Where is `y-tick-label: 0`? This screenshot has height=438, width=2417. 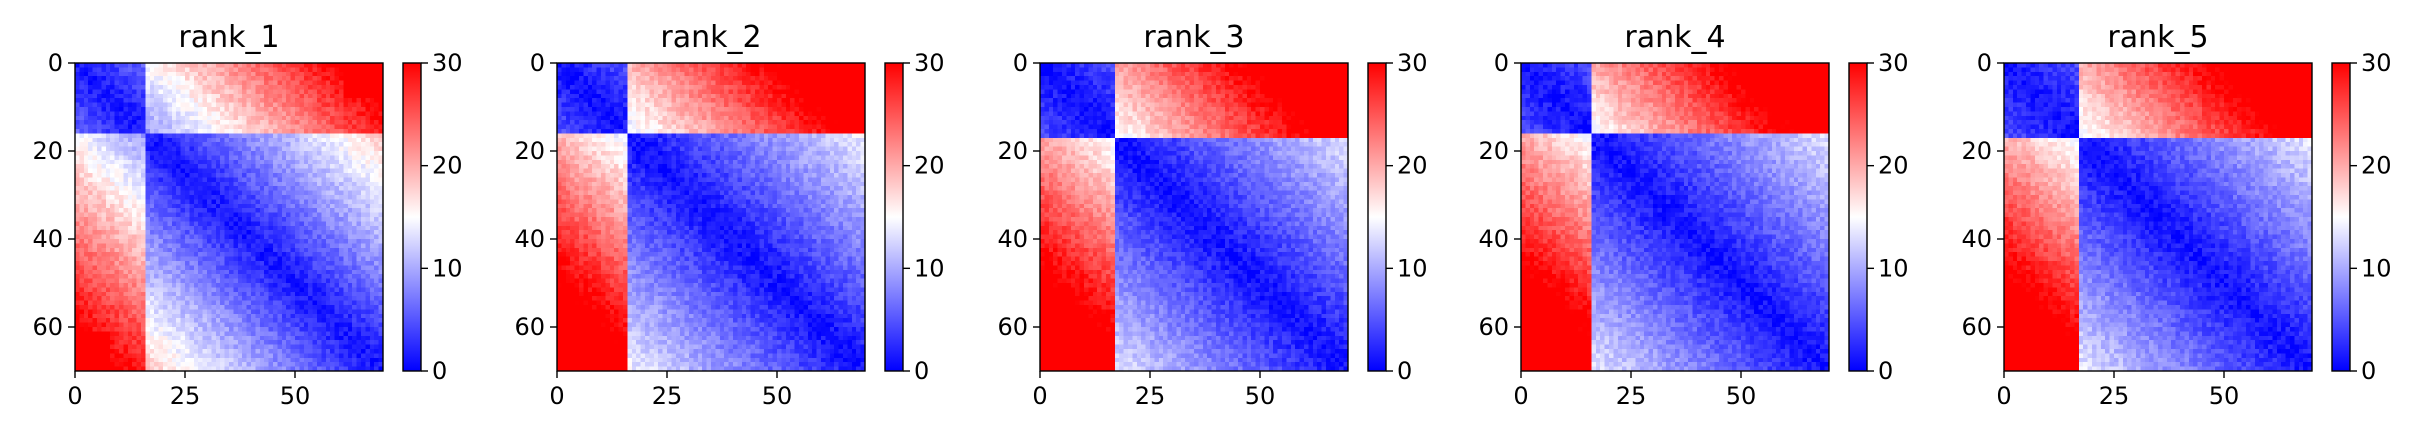
y-tick-label: 0 is located at coordinates (55, 63).